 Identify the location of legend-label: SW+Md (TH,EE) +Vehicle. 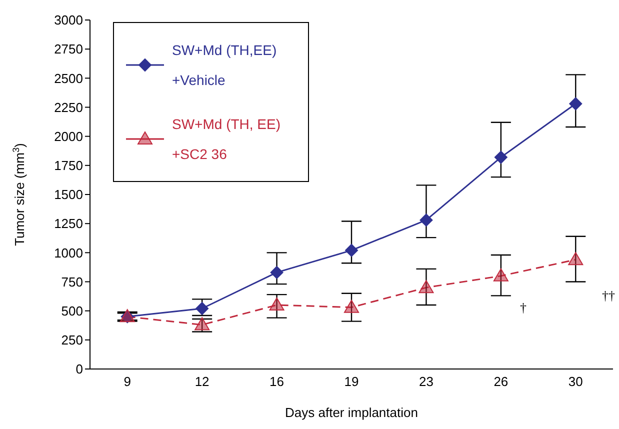
(225, 65).